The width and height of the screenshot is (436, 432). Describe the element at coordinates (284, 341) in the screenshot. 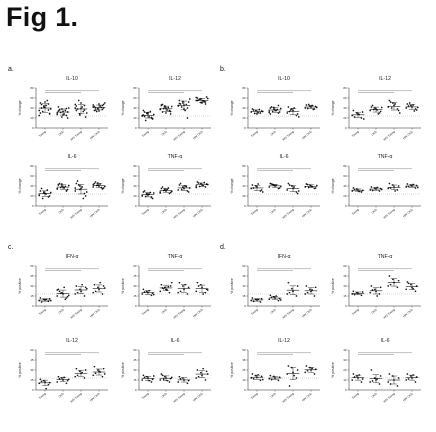

I see `chart-title: IL-12` at that location.